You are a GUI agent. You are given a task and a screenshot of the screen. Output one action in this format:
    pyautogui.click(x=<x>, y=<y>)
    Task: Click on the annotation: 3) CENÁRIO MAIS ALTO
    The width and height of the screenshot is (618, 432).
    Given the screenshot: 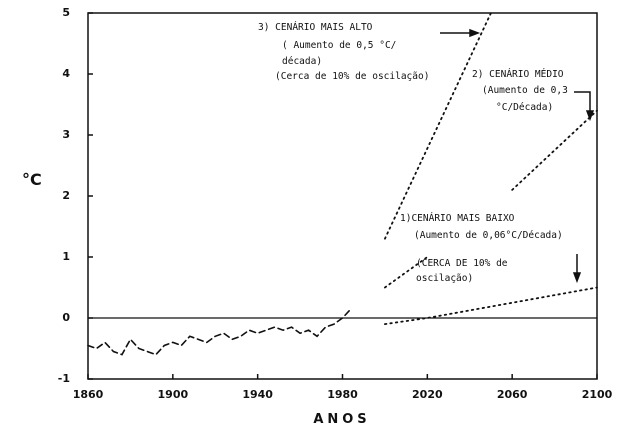 What is the action you would take?
    pyautogui.click(x=315, y=27)
    